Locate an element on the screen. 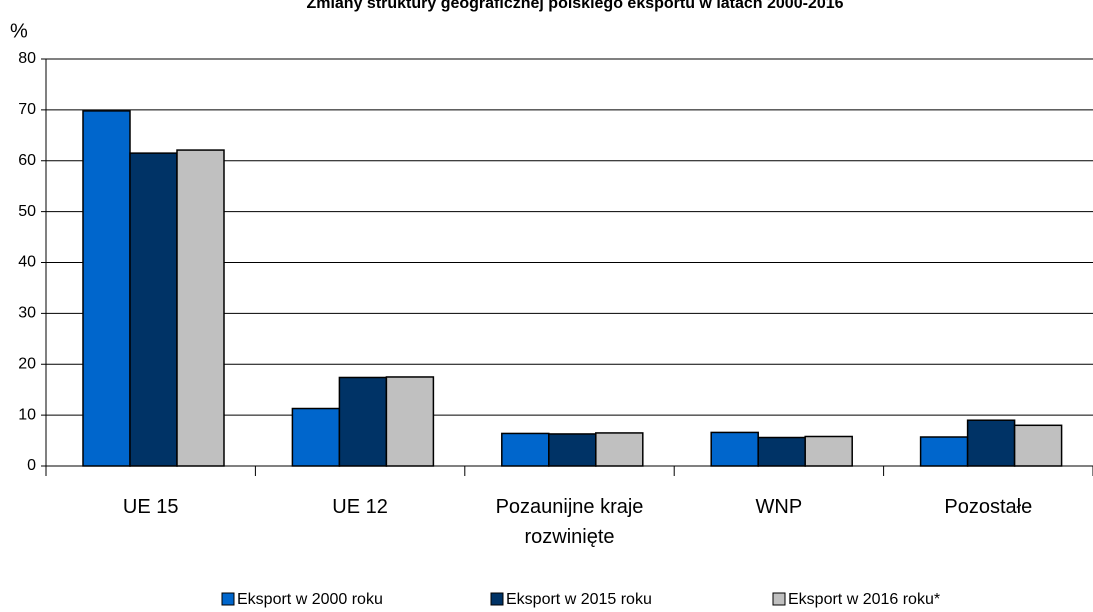 Image resolution: width=1093 pixels, height=612 pixels. x-tick-label: Pozaunijne kraje rozwinięte is located at coordinates (569, 522).